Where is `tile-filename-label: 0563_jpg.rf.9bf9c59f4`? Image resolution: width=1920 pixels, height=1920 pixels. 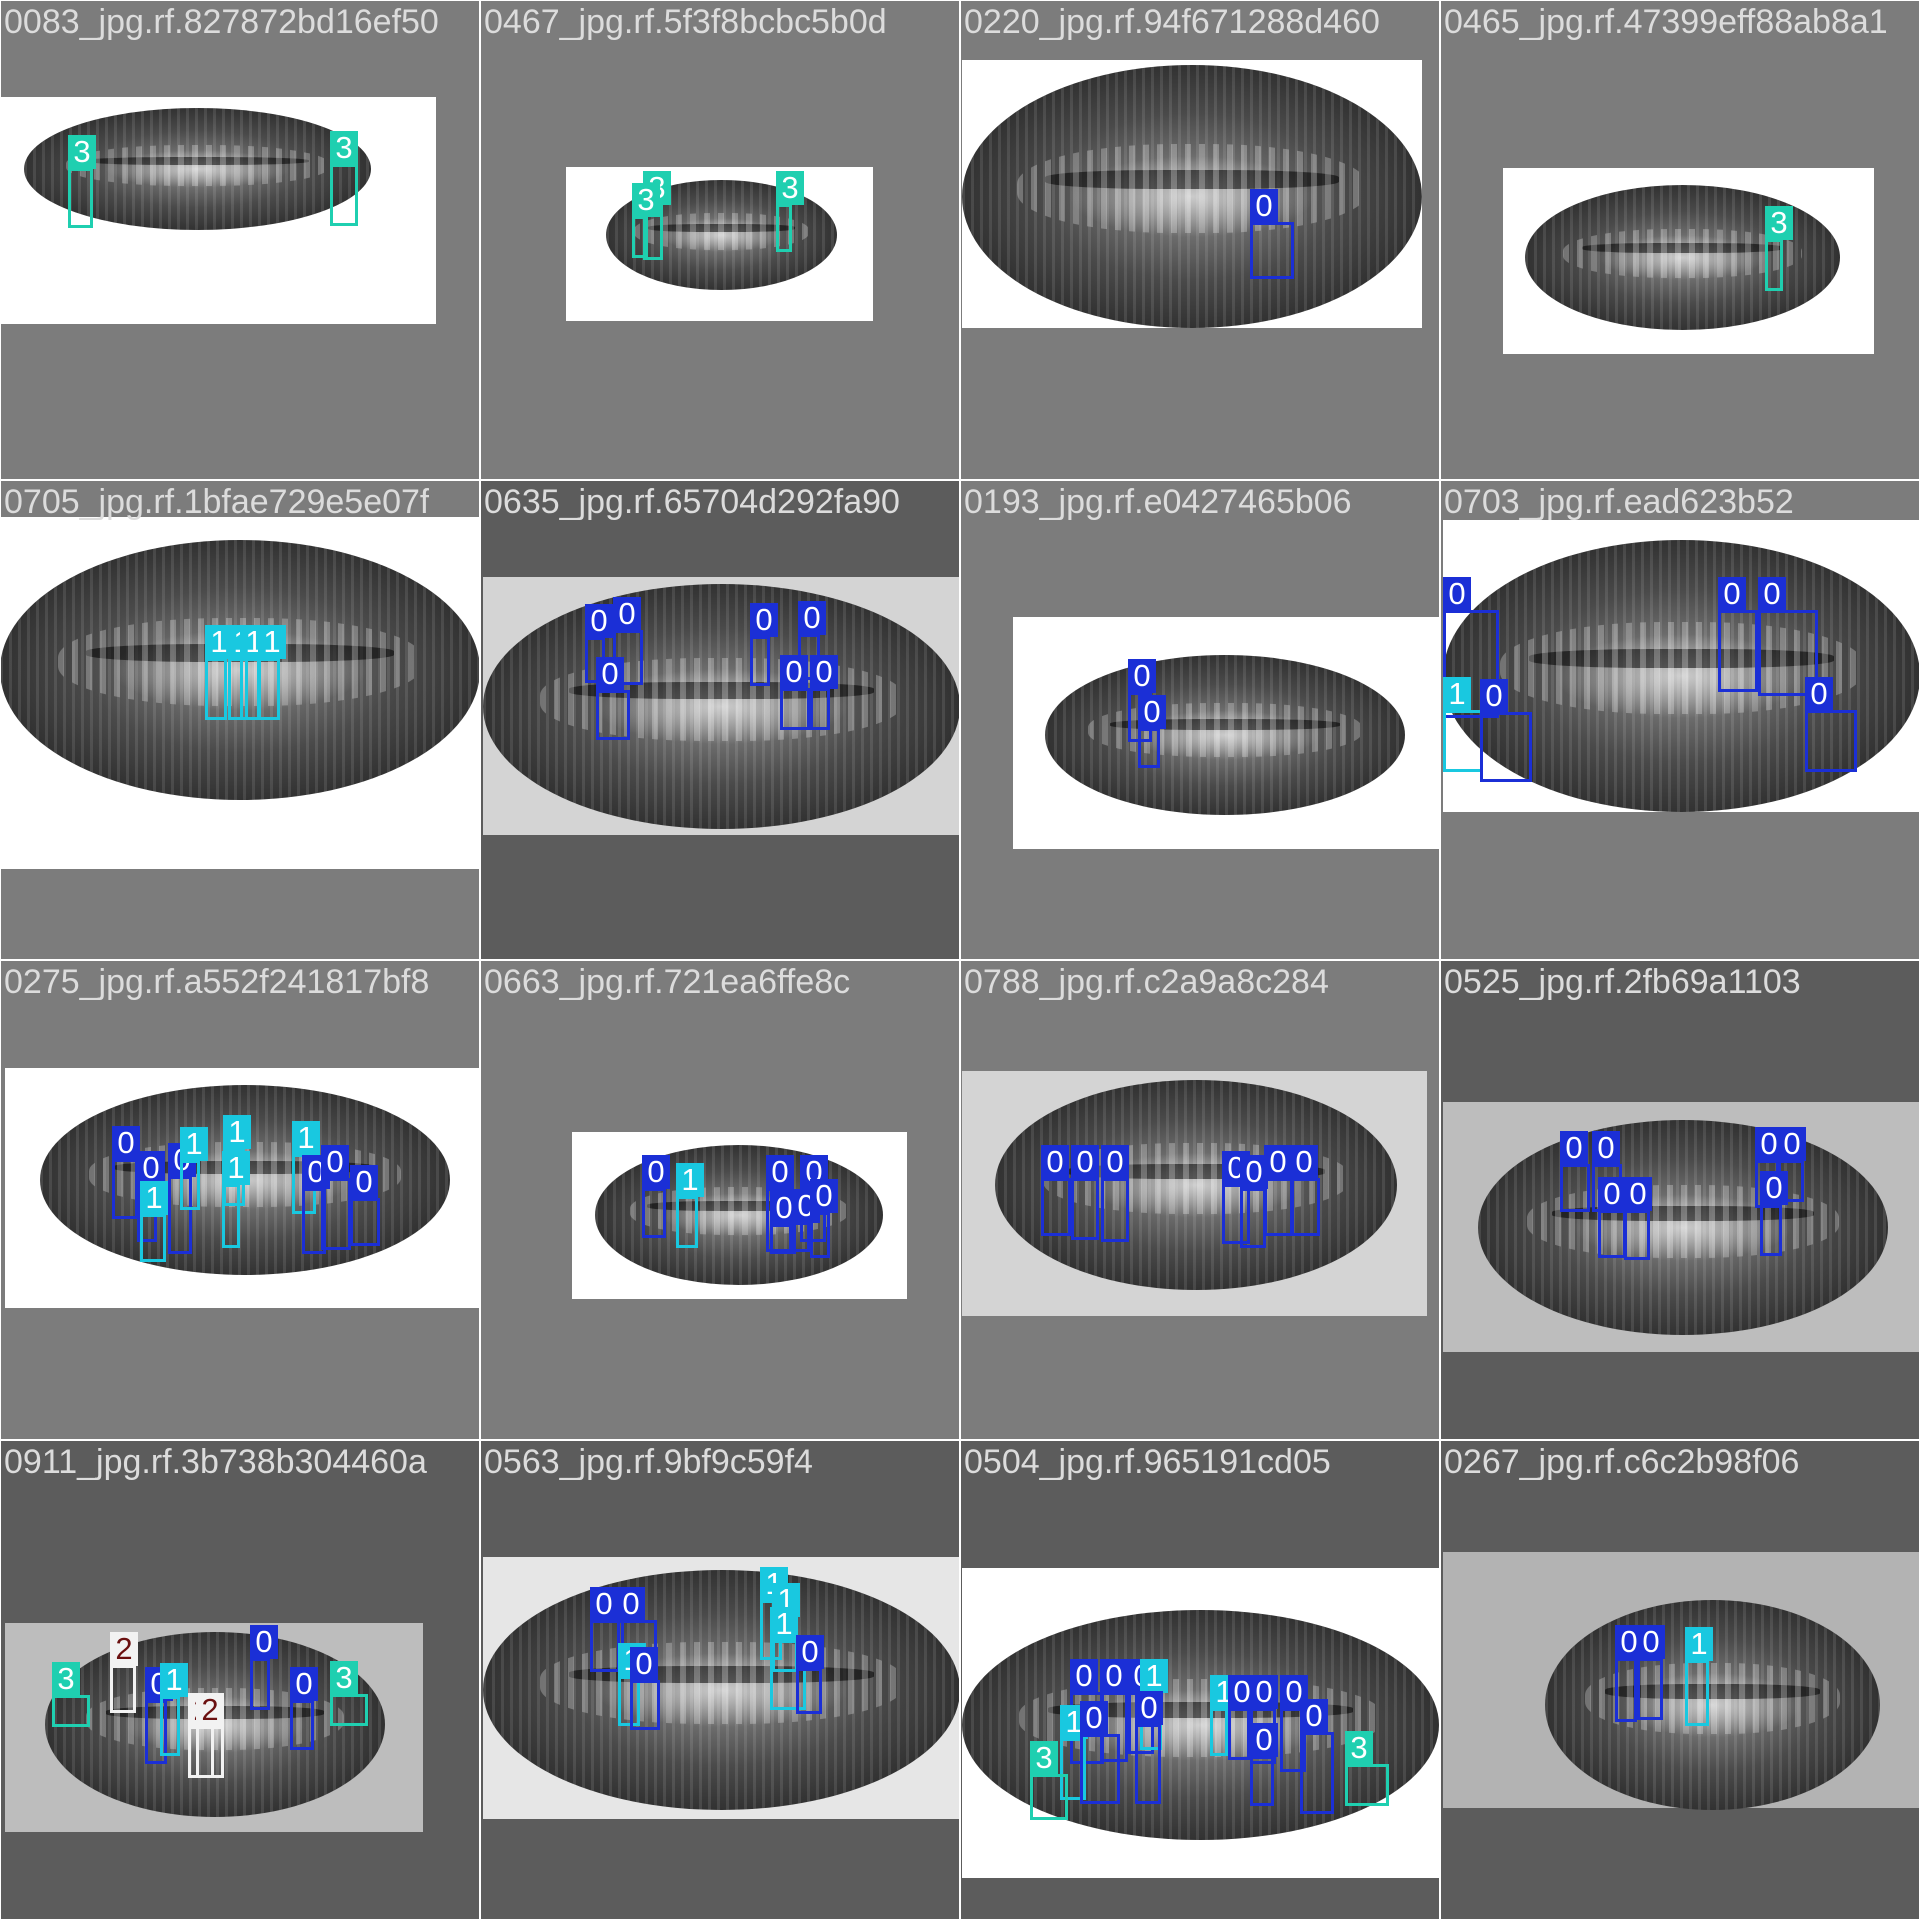 tile-filename-label: 0563_jpg.rf.9bf9c59f4 is located at coordinates (648, 1462).